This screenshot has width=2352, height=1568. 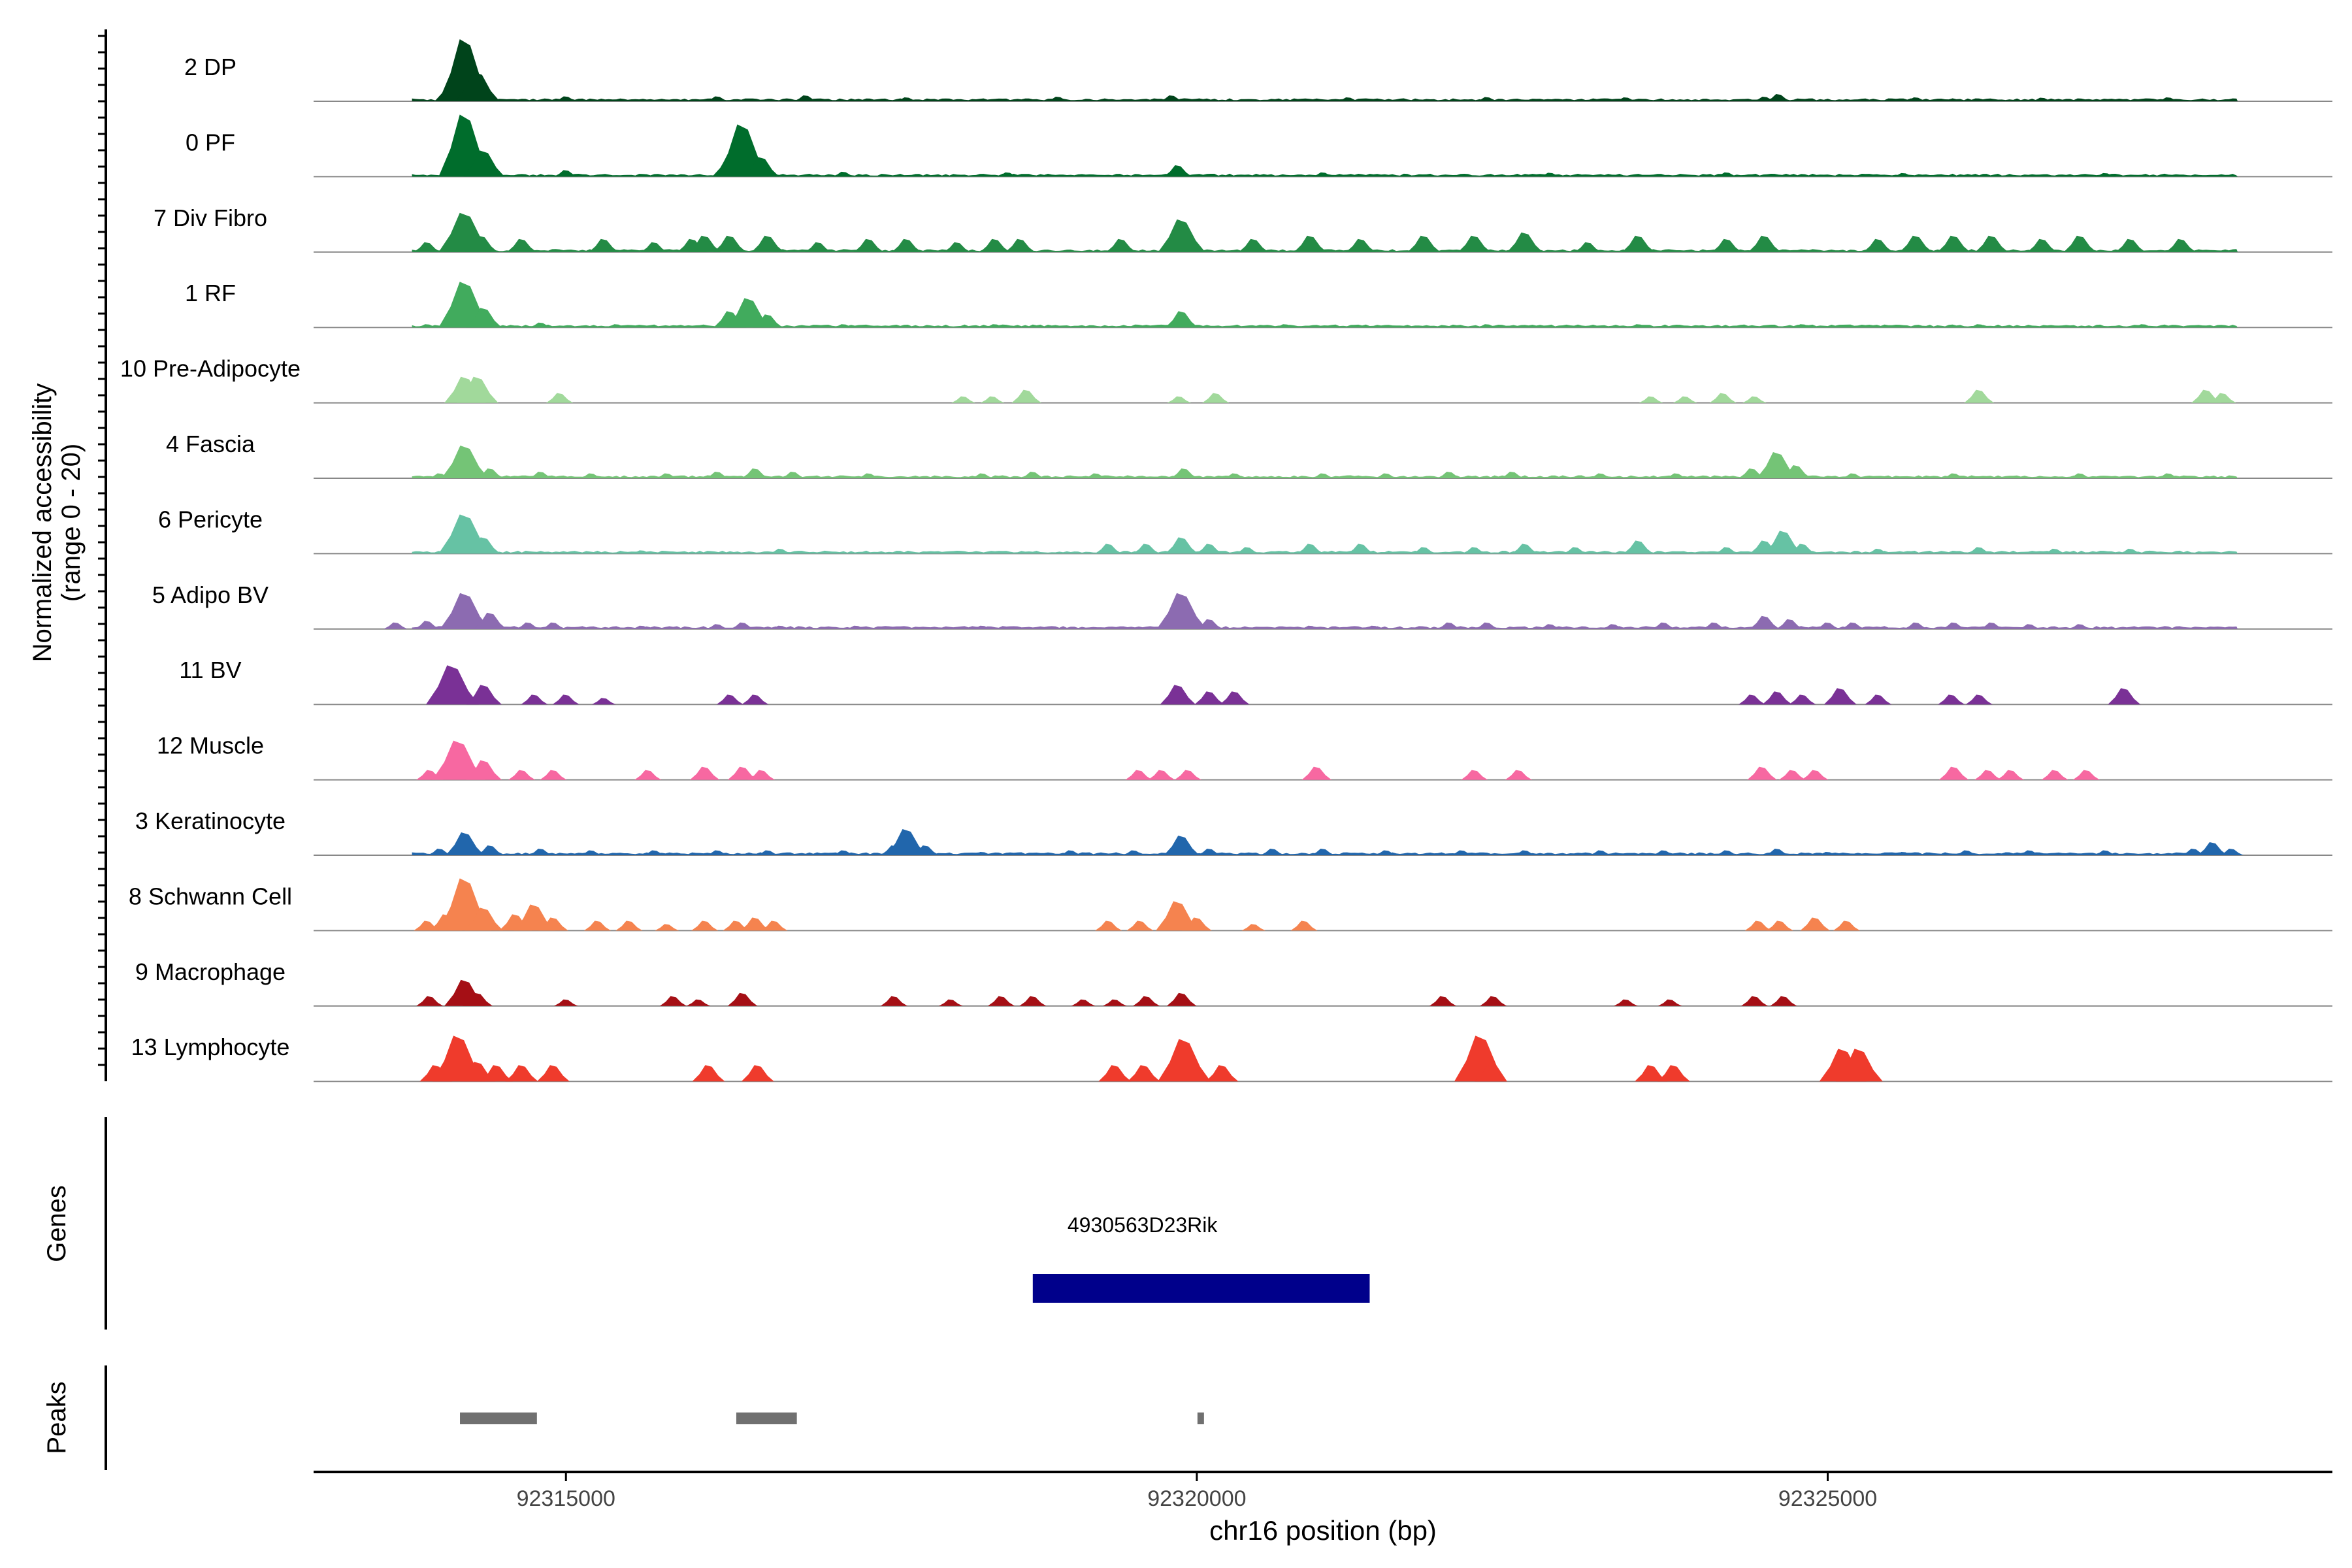 I want to click on peak-region, so click(x=766, y=1418).